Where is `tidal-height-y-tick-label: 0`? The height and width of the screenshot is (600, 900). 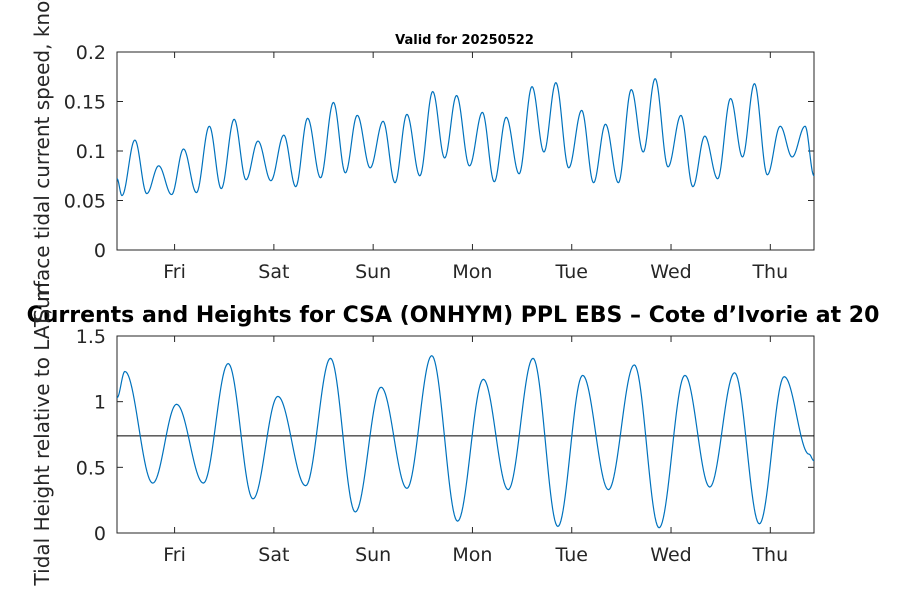 tidal-height-y-tick-label: 0 is located at coordinates (100, 534).